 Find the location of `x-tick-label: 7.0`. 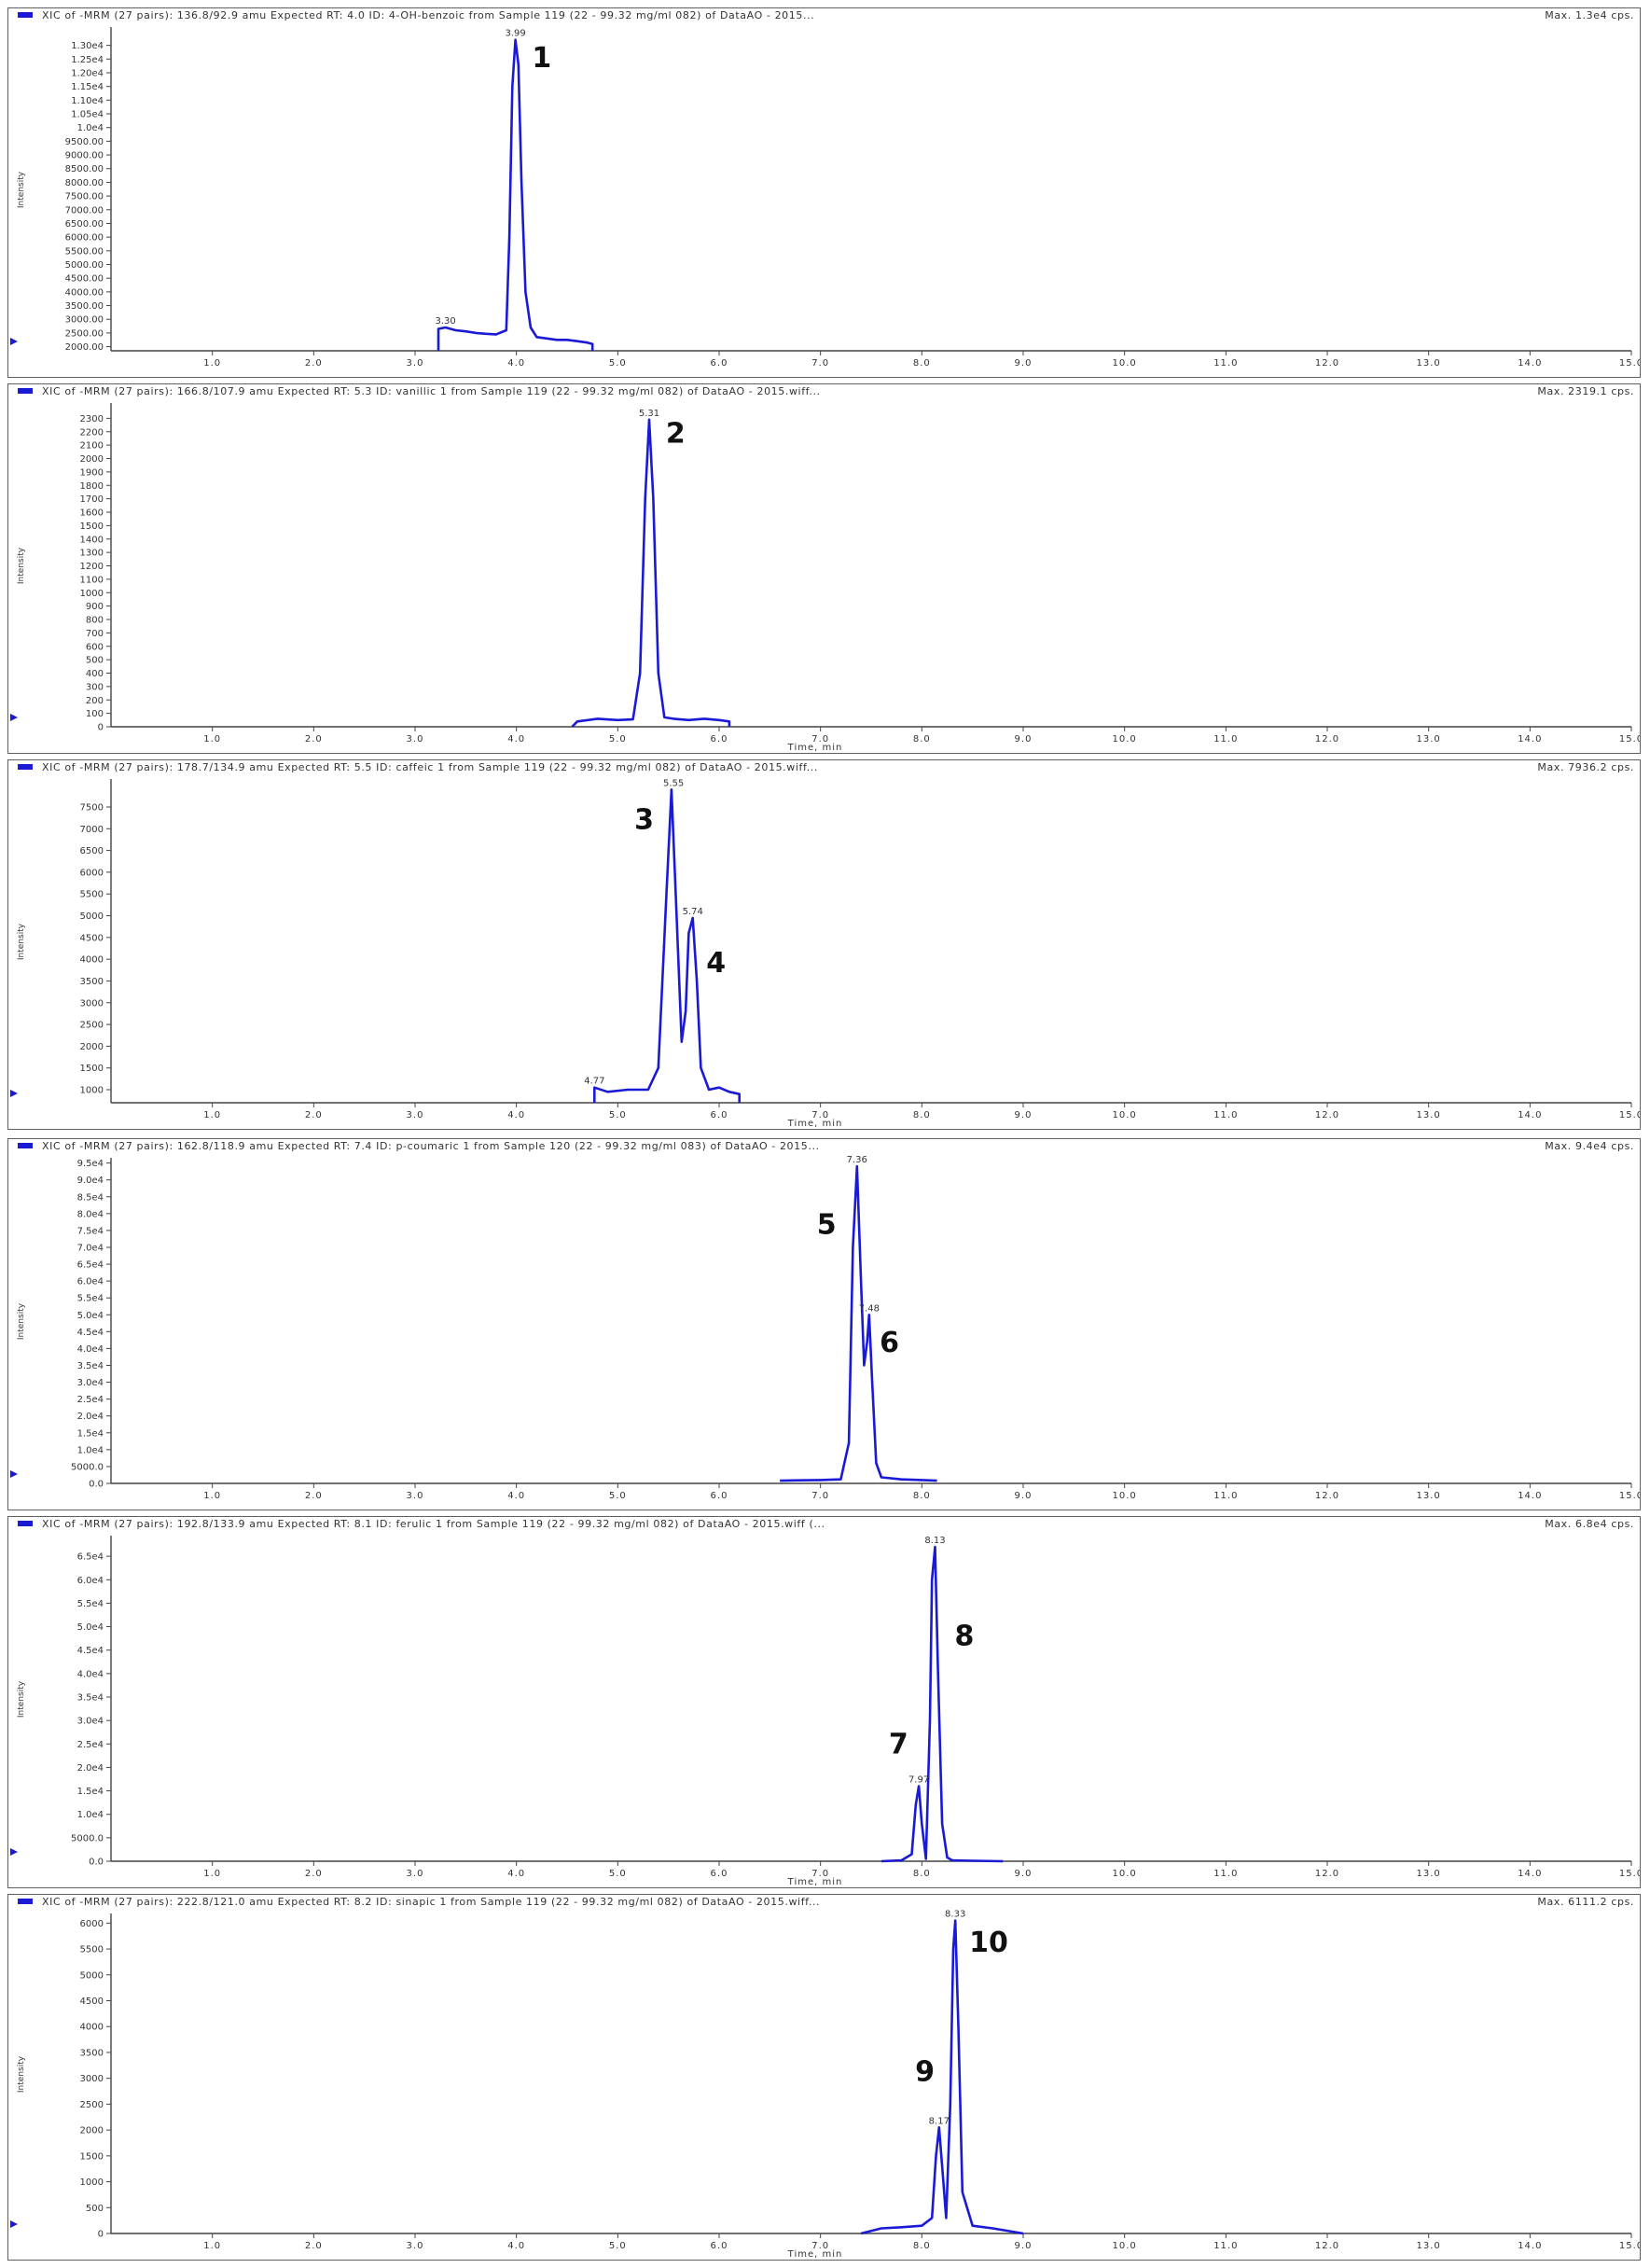

x-tick-label: 7.0 is located at coordinates (820, 1496).